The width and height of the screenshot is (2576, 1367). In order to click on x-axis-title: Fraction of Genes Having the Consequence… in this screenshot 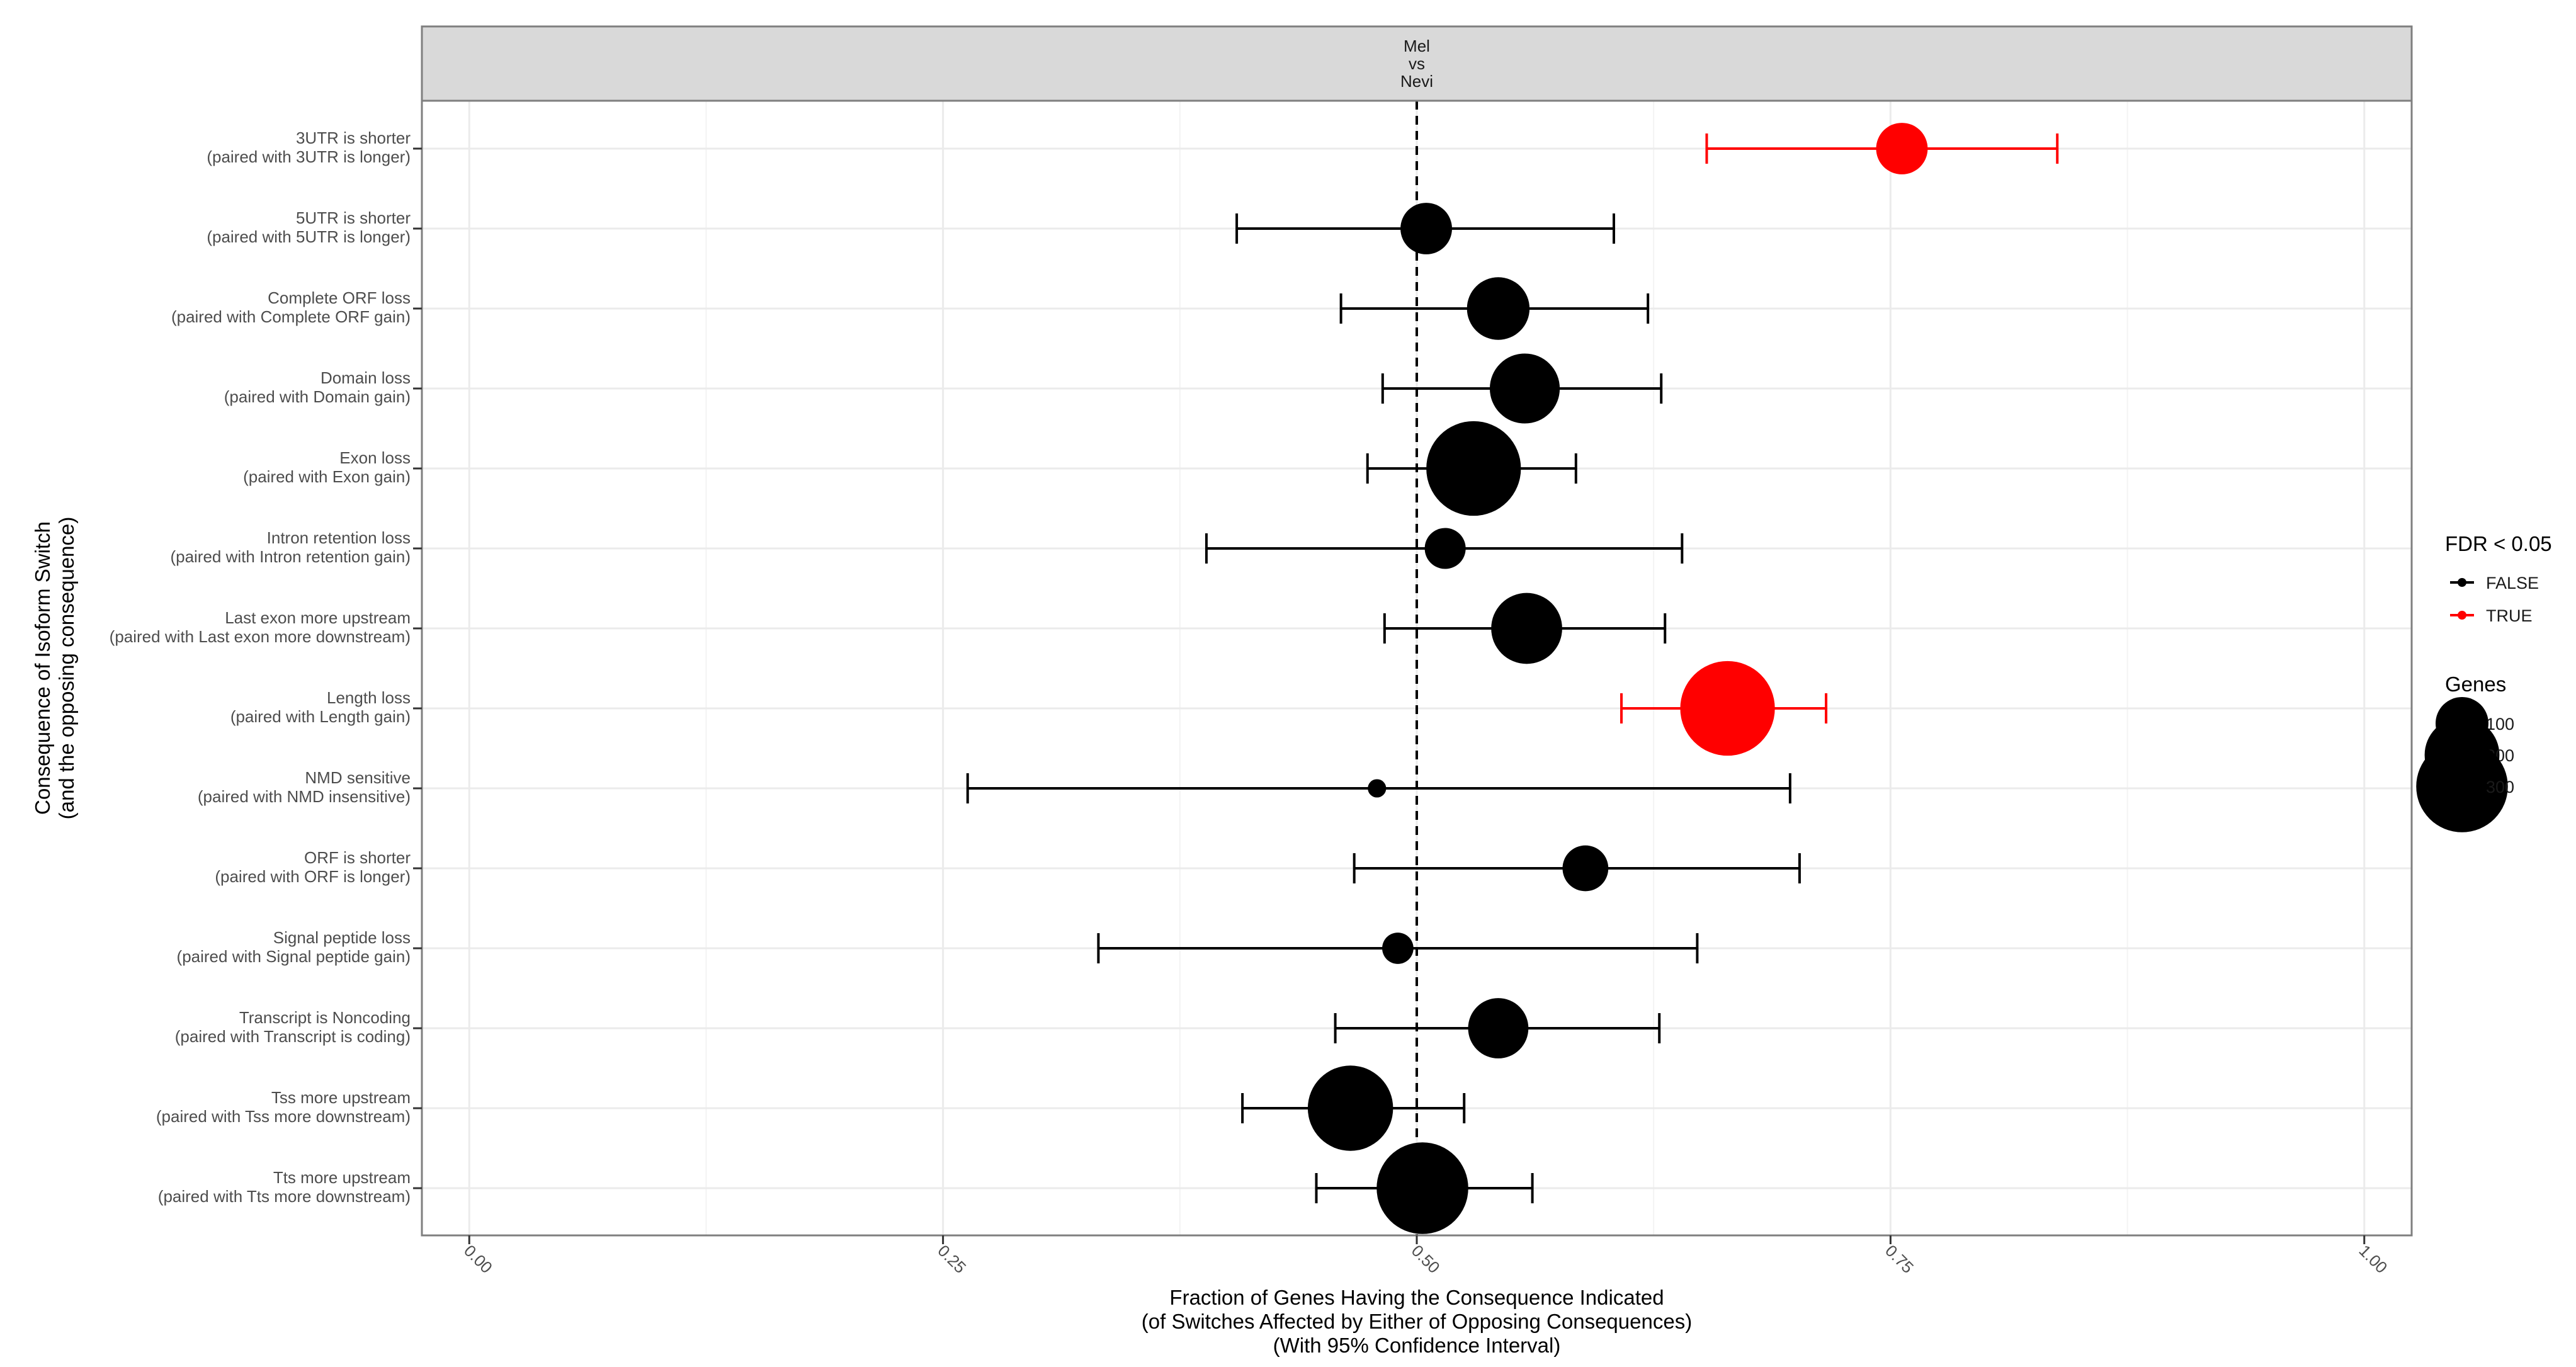, I will do `click(1416, 1297)`.